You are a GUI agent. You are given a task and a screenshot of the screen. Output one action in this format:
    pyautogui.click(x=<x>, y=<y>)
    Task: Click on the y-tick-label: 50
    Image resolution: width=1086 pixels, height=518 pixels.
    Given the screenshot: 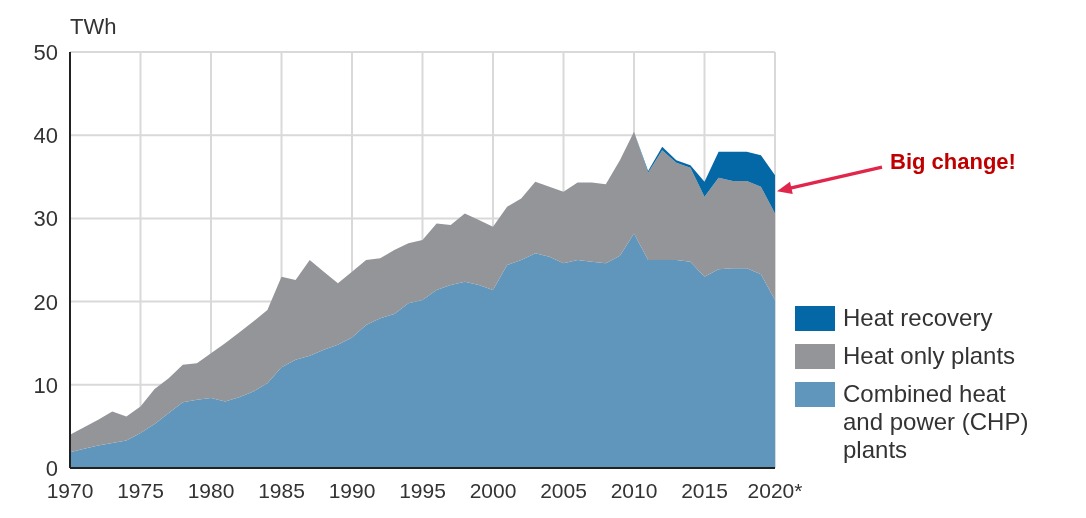 What is the action you would take?
    pyautogui.click(x=45, y=52)
    